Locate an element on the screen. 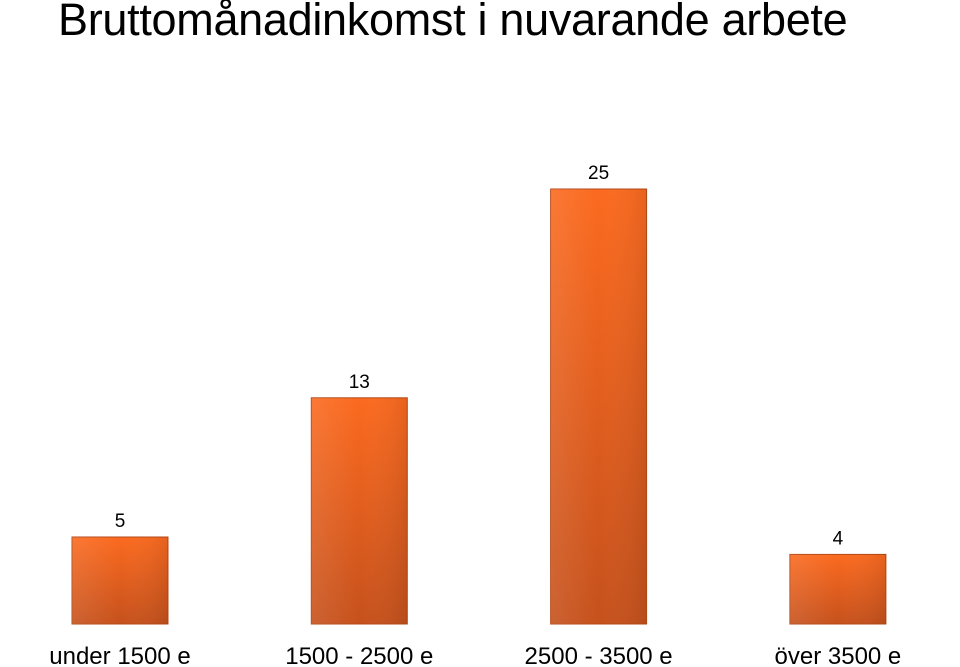 The width and height of the screenshot is (960, 667). category-label-4: över 3500 e is located at coordinates (838, 655).